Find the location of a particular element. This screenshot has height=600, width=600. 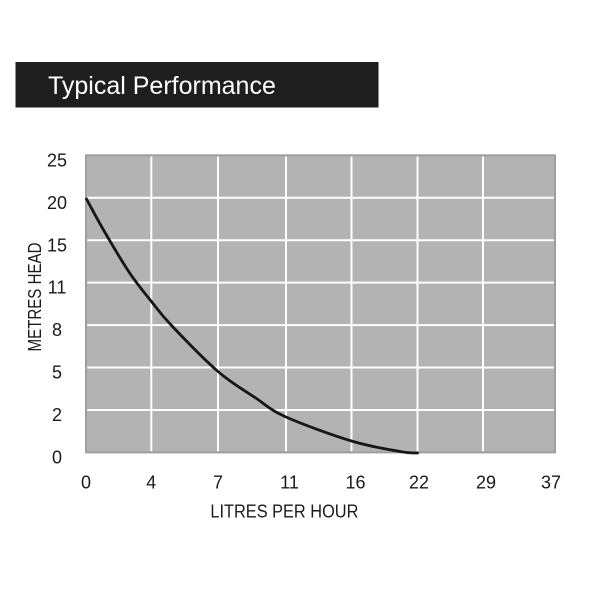

svg-text: 8 is located at coordinates (57, 330).